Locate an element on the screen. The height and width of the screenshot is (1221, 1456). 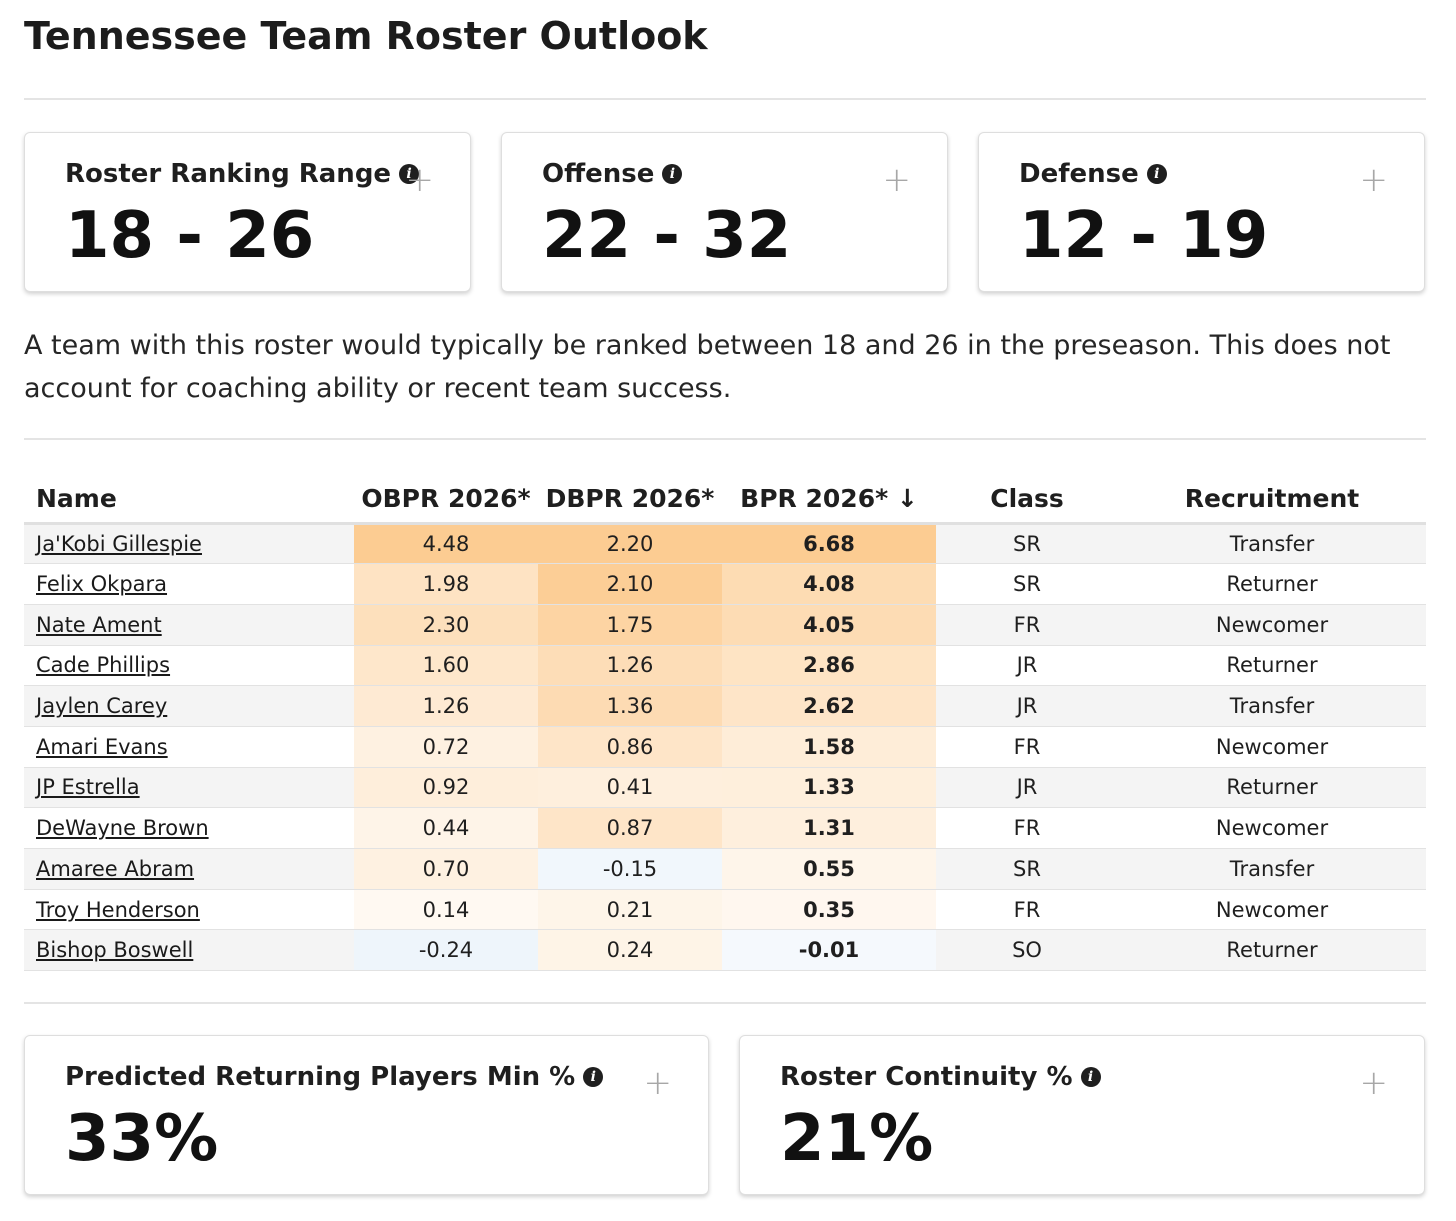
header-name: Name is located at coordinates (189, 500).